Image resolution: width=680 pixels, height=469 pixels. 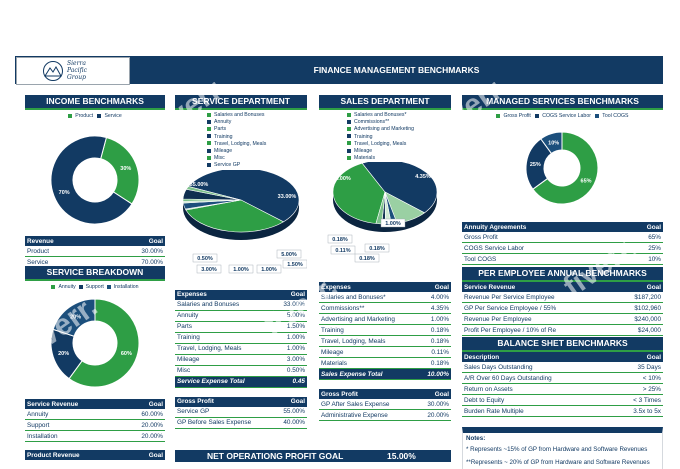 What do you see at coordinates (368, 405) in the screenshot?
I see `row-label: GP After Sales Expense` at bounding box center [368, 405].